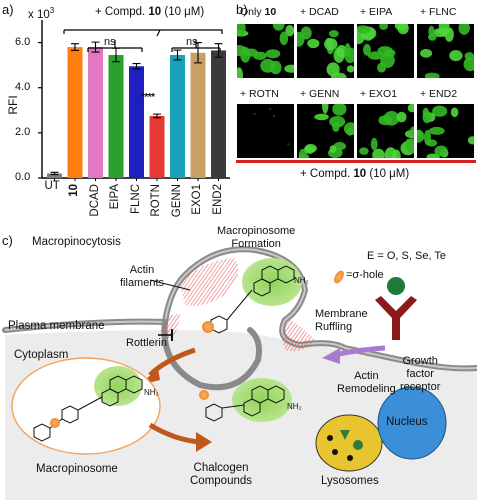 The image size is (477, 500). Describe the element at coordinates (339, 277) in the screenshot. I see `sigma-hole-legend-icon` at that location.